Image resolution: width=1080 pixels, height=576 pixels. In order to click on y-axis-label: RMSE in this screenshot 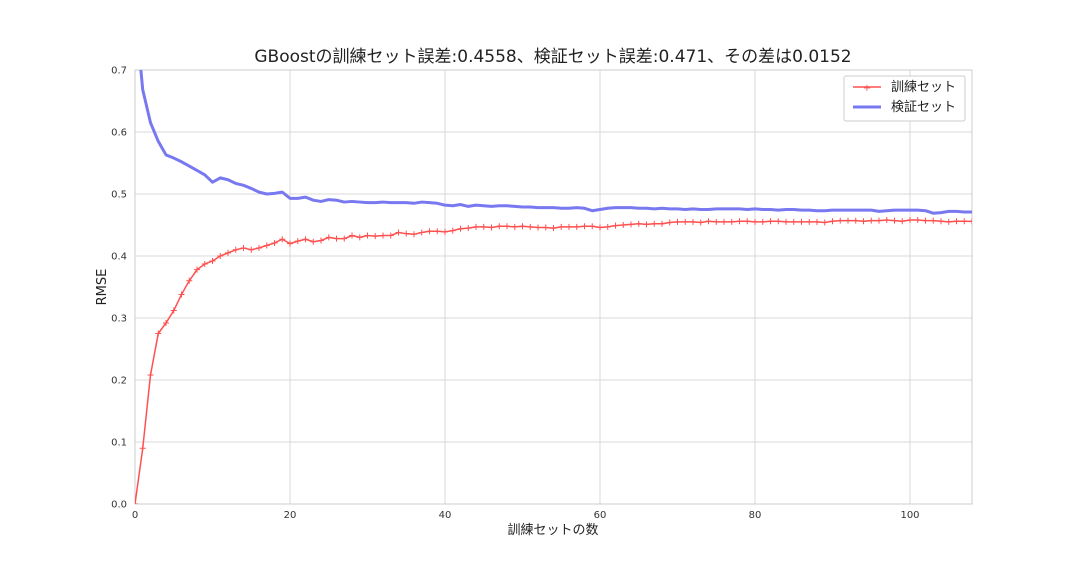, I will do `click(102, 287)`.